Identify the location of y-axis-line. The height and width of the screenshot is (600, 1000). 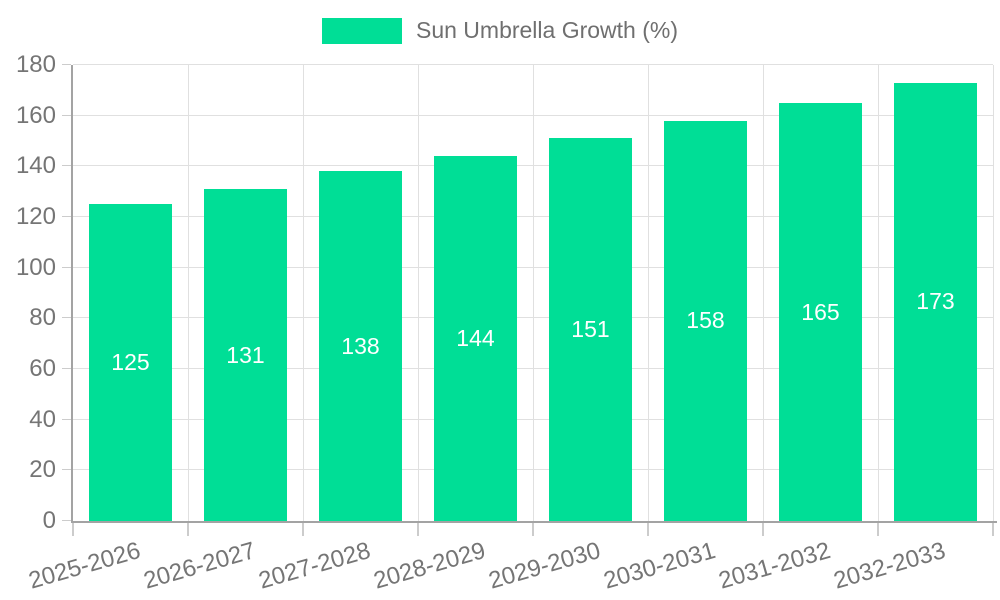
(72, 293).